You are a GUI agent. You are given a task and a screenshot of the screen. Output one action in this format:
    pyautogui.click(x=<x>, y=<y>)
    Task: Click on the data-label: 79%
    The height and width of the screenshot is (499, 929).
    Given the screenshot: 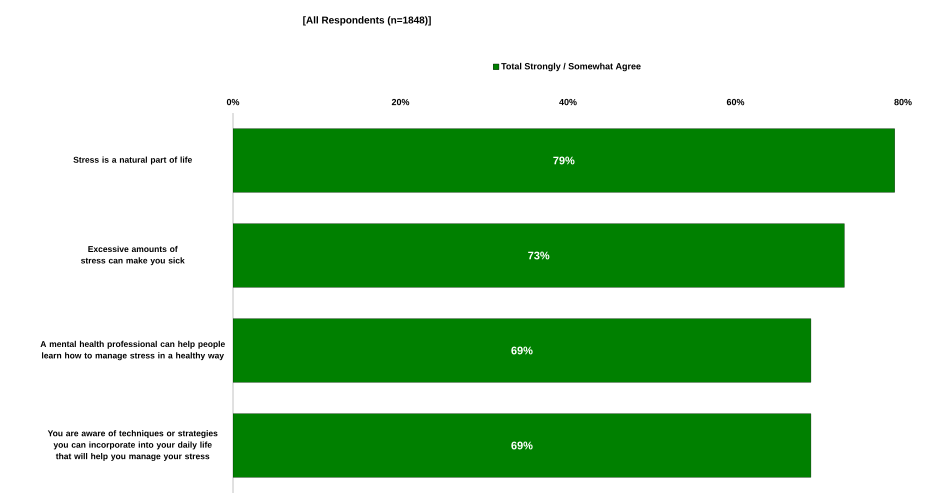 What is the action you would take?
    pyautogui.click(x=563, y=160)
    